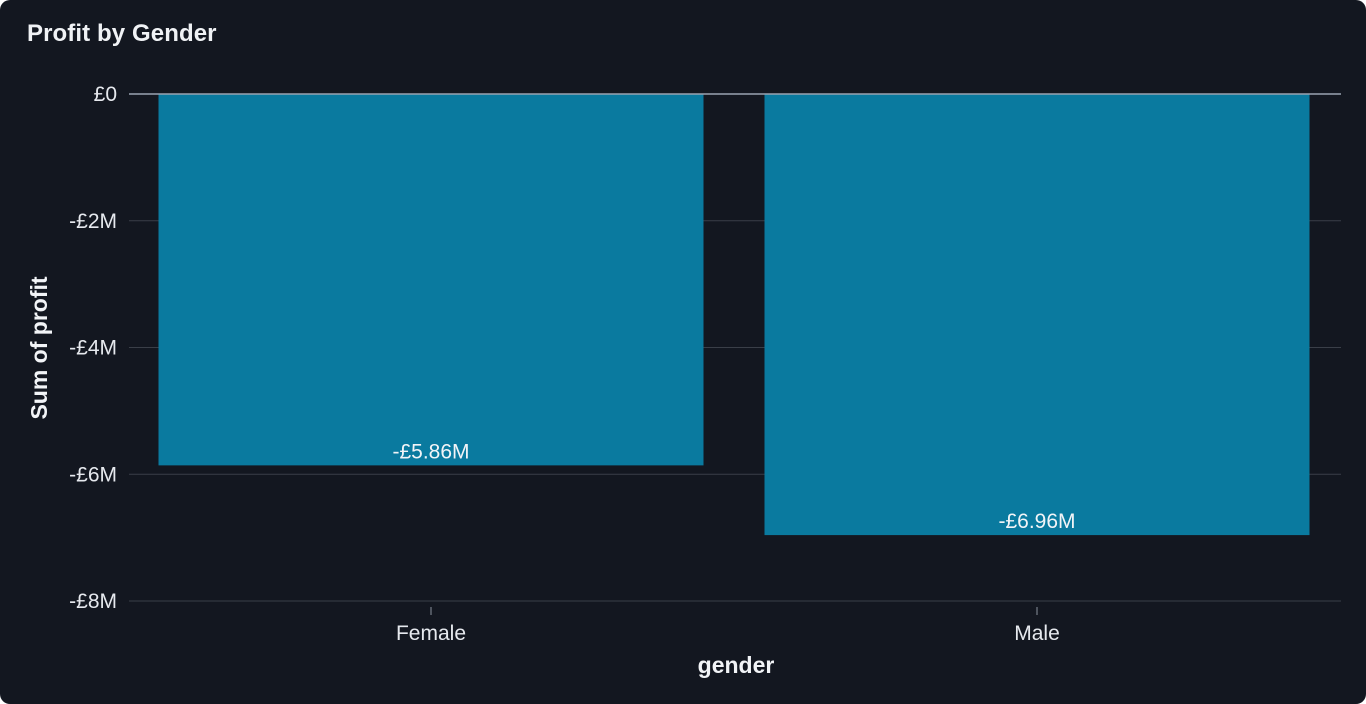 This screenshot has width=1366, height=704. What do you see at coordinates (728, 626) in the screenshot?
I see `x-axis-ticks: Female Male` at bounding box center [728, 626].